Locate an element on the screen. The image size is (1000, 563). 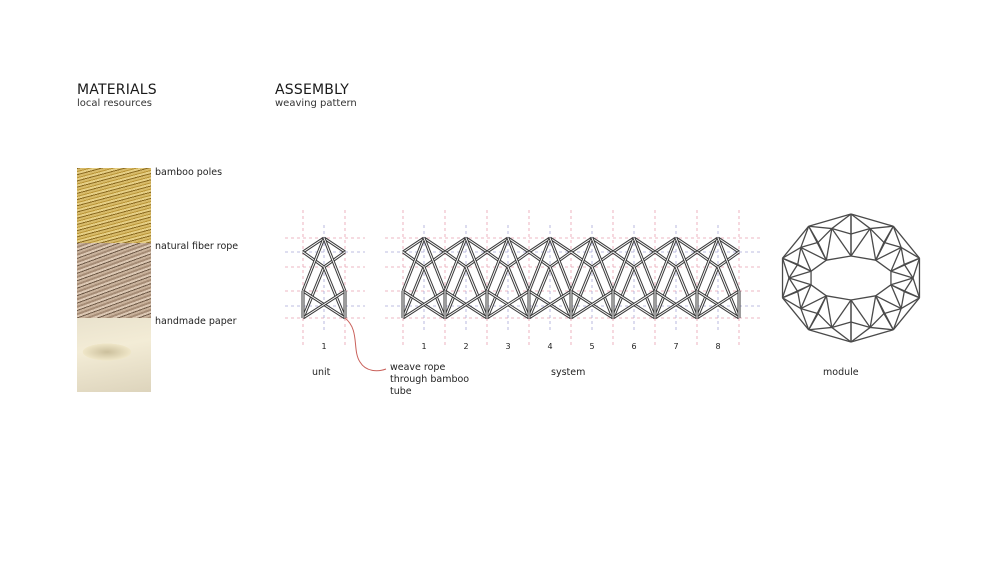
system-number: 4 is located at coordinates (550, 346).